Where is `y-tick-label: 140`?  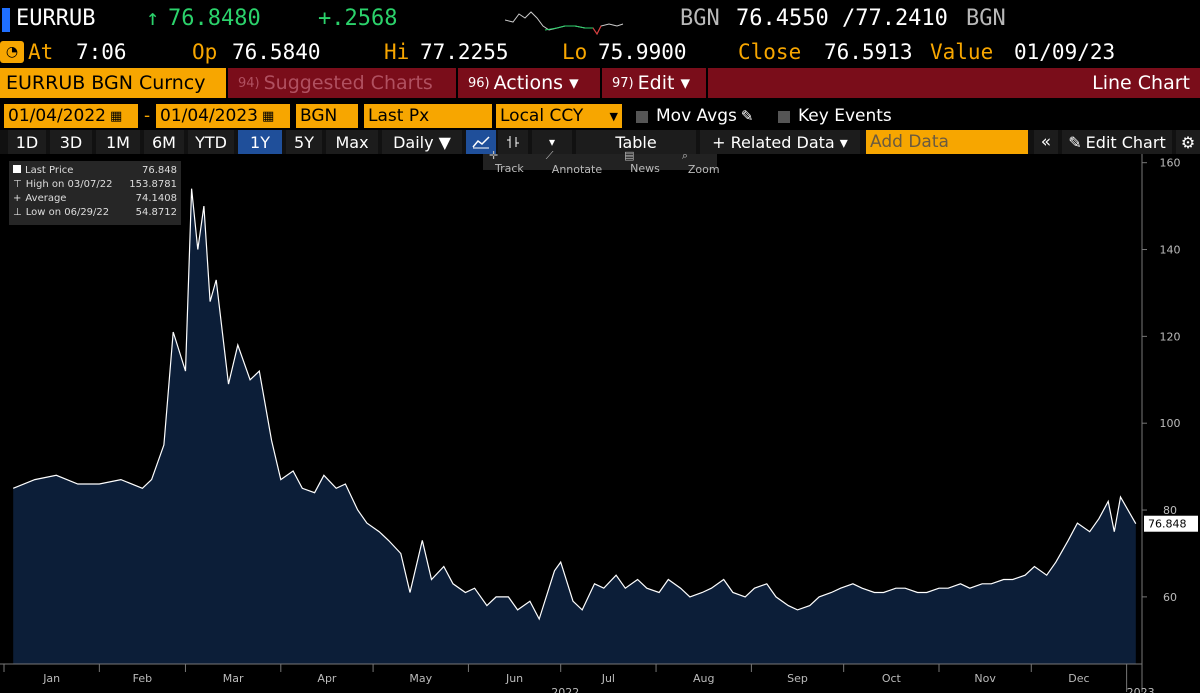
y-tick-label: 140 is located at coordinates (1170, 250).